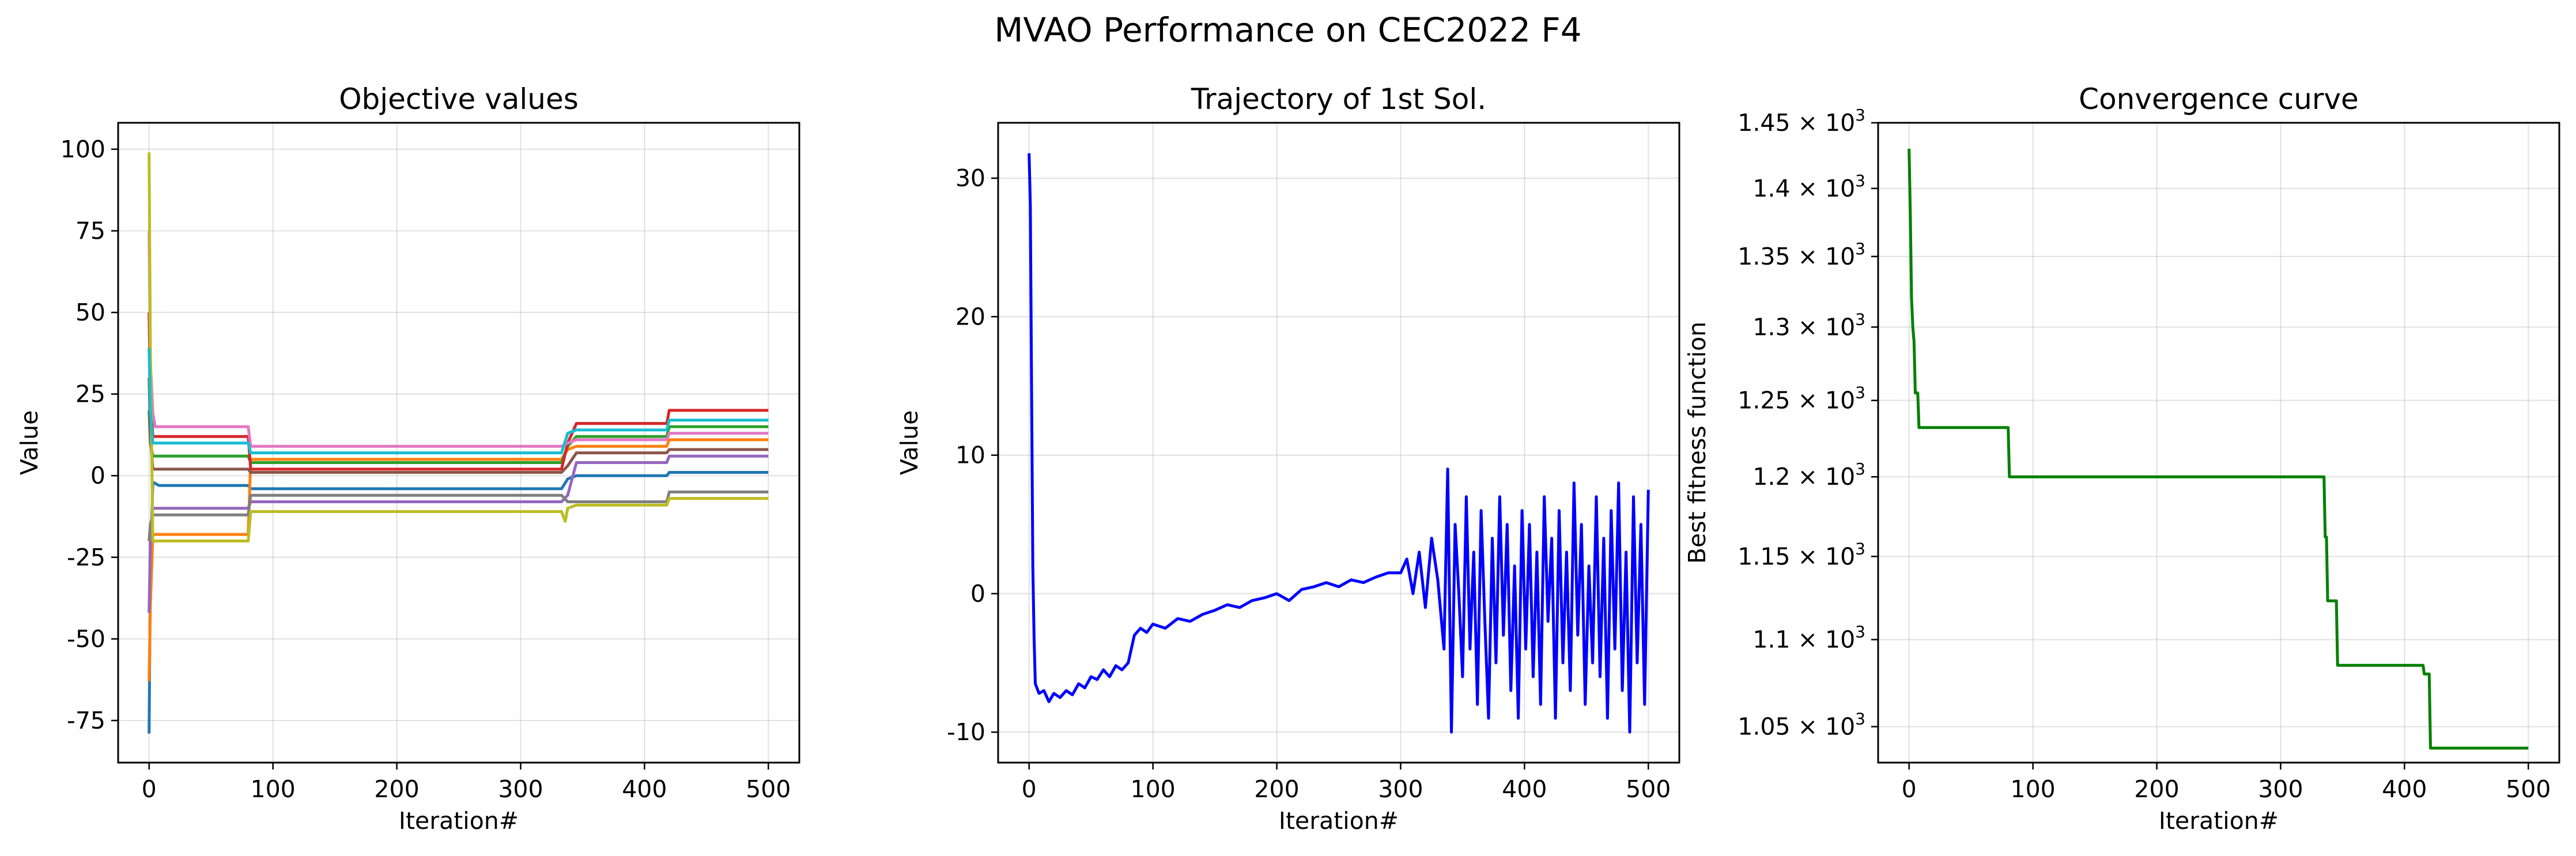  What do you see at coordinates (1808, 186) in the screenshot?
I see `y-tick-label: 1.4 × 10³` at bounding box center [1808, 186].